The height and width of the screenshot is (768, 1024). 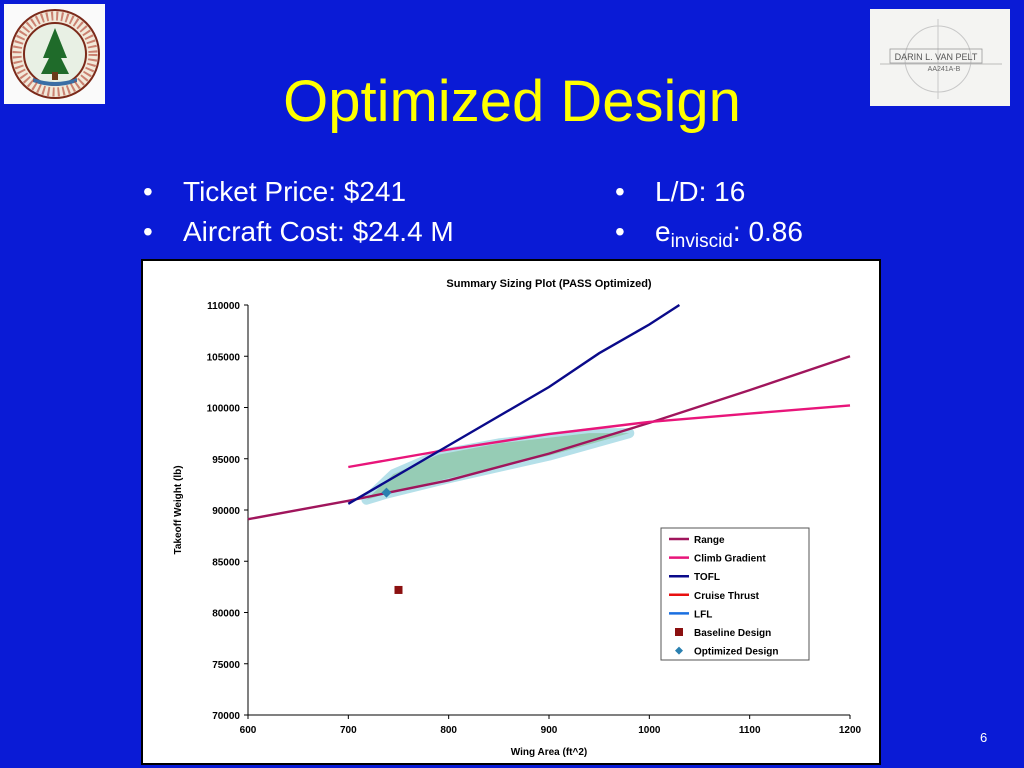 What do you see at coordinates (850, 730) in the screenshot?
I see `x-tick-label: 1200` at bounding box center [850, 730].